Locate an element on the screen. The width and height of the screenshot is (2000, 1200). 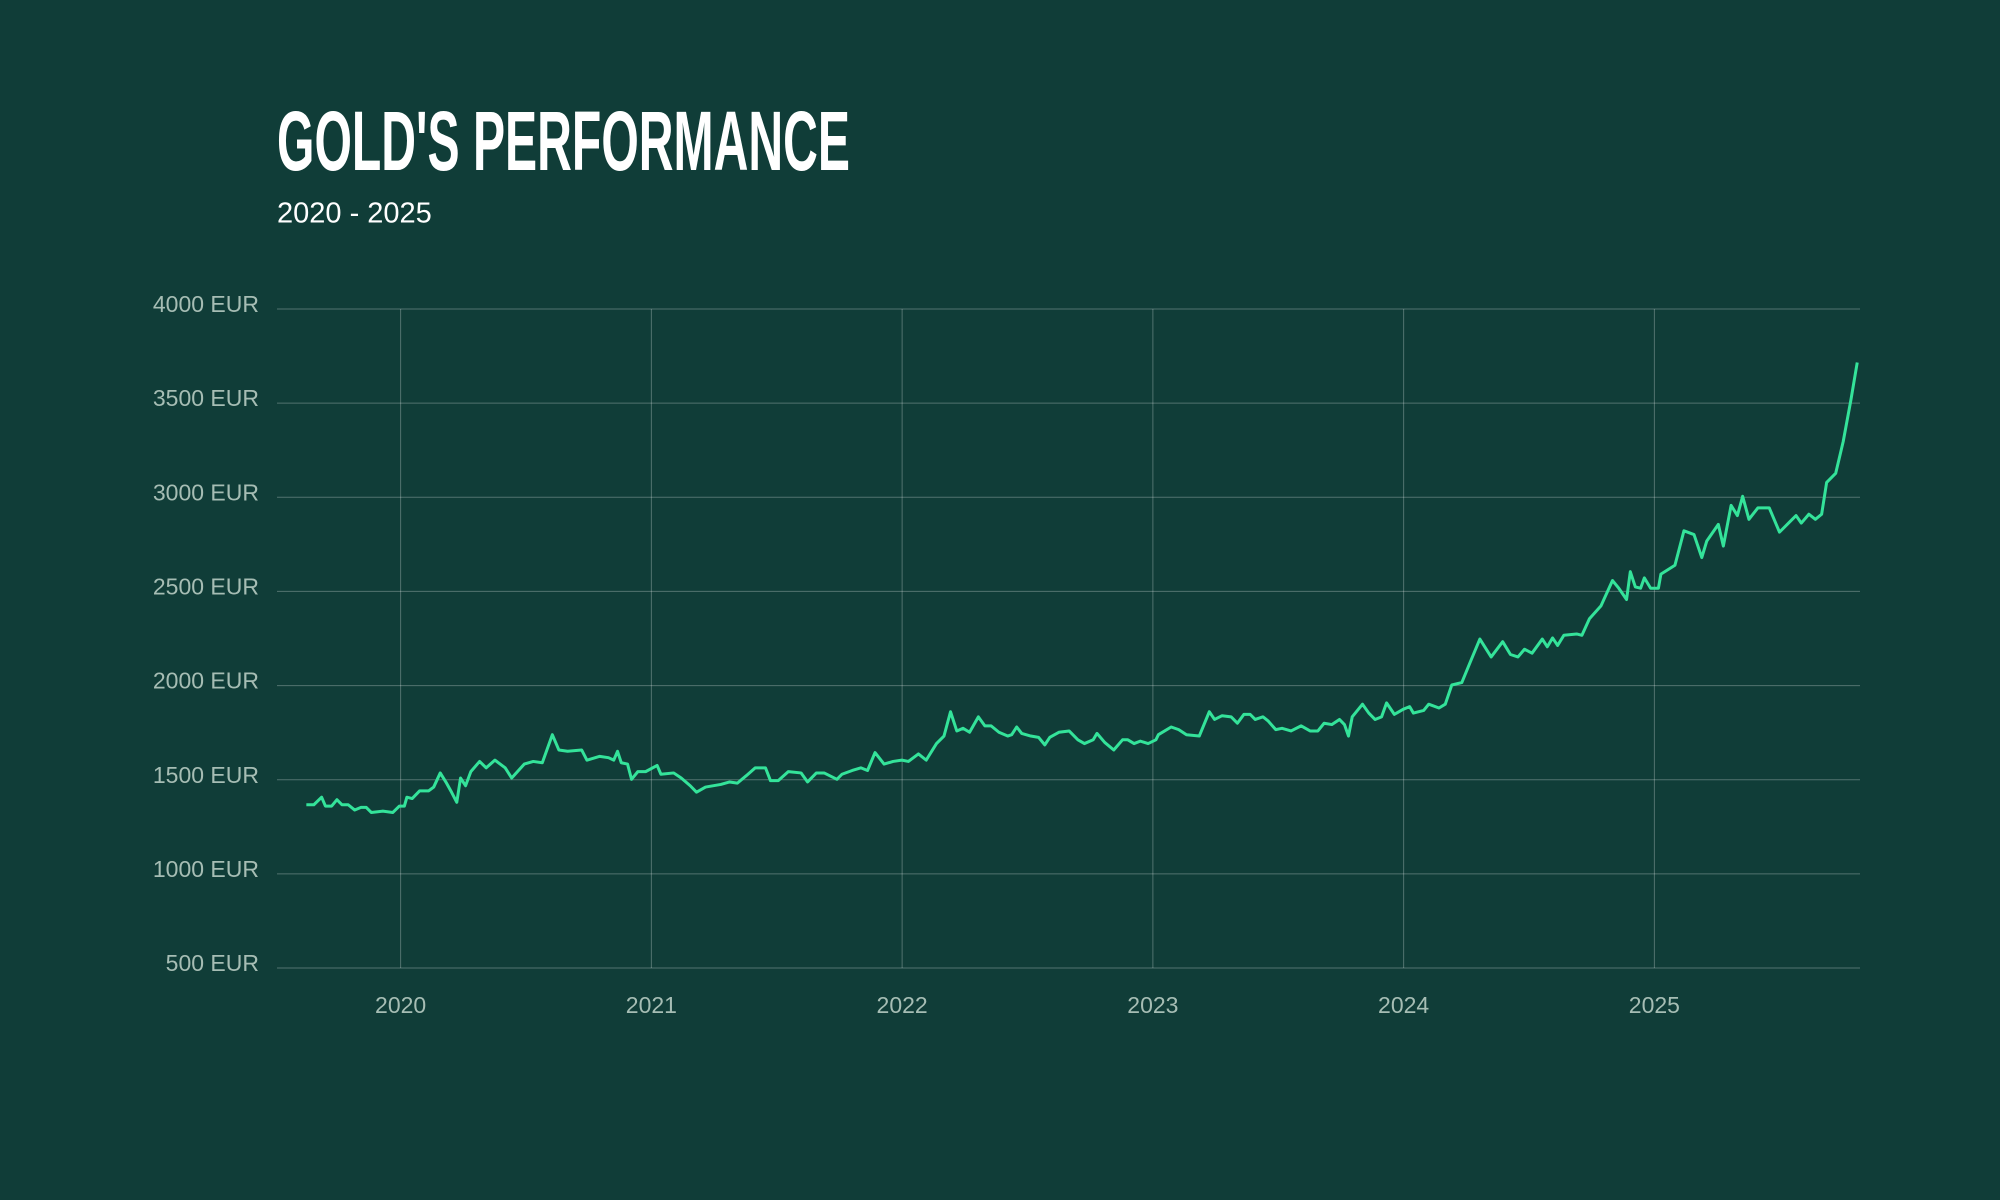
x-tick-label: 2023 is located at coordinates (1152, 1005).